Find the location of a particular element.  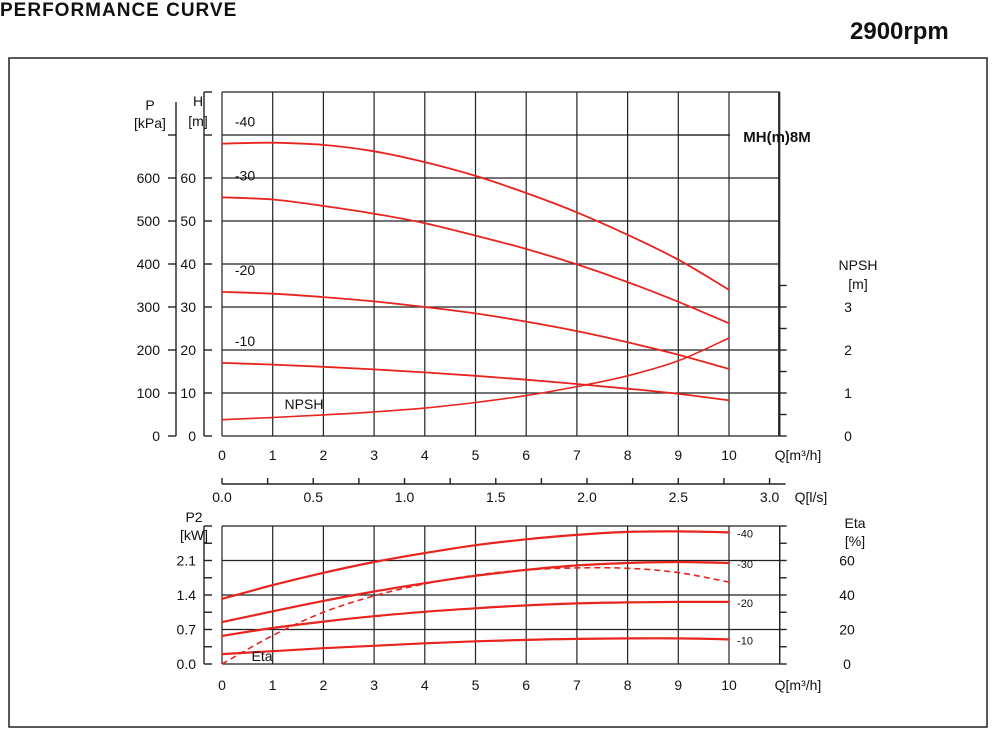

head-curve-label: -10 is located at coordinates (245, 341).